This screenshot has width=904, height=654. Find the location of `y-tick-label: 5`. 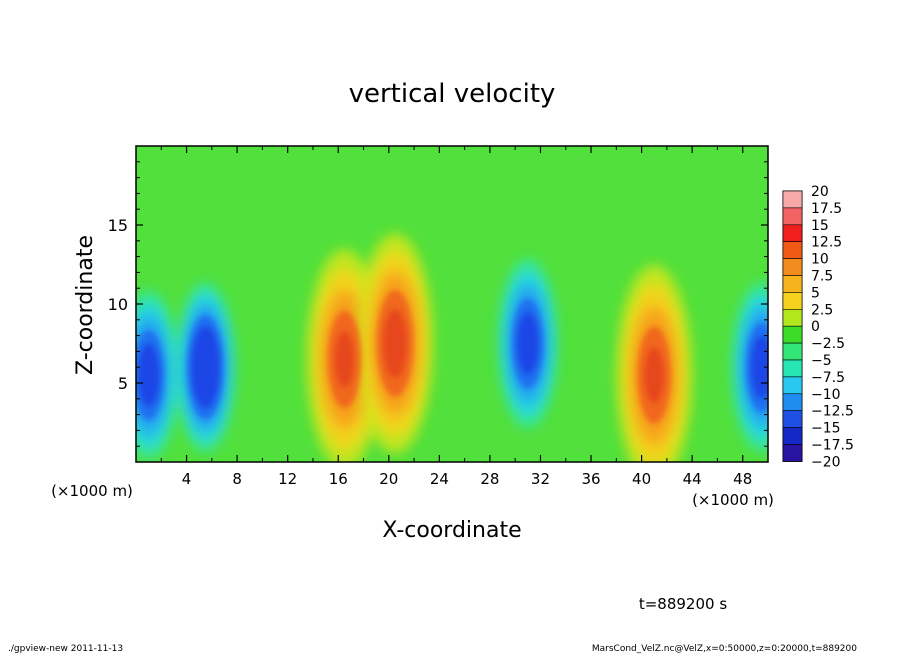

y-tick-label: 5 is located at coordinates (123, 383).